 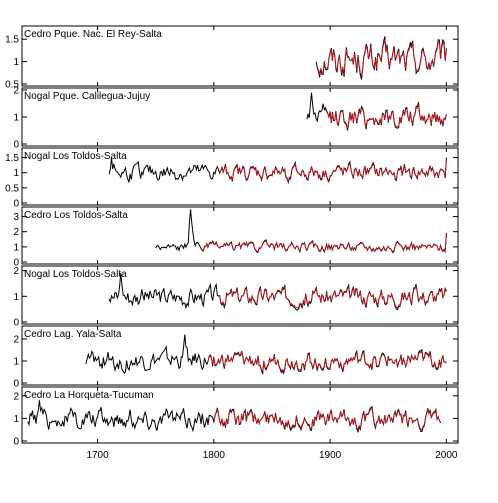 I want to click on panel-title: Nogal Pque. Calilegua-Jujuy, so click(x=87, y=96).